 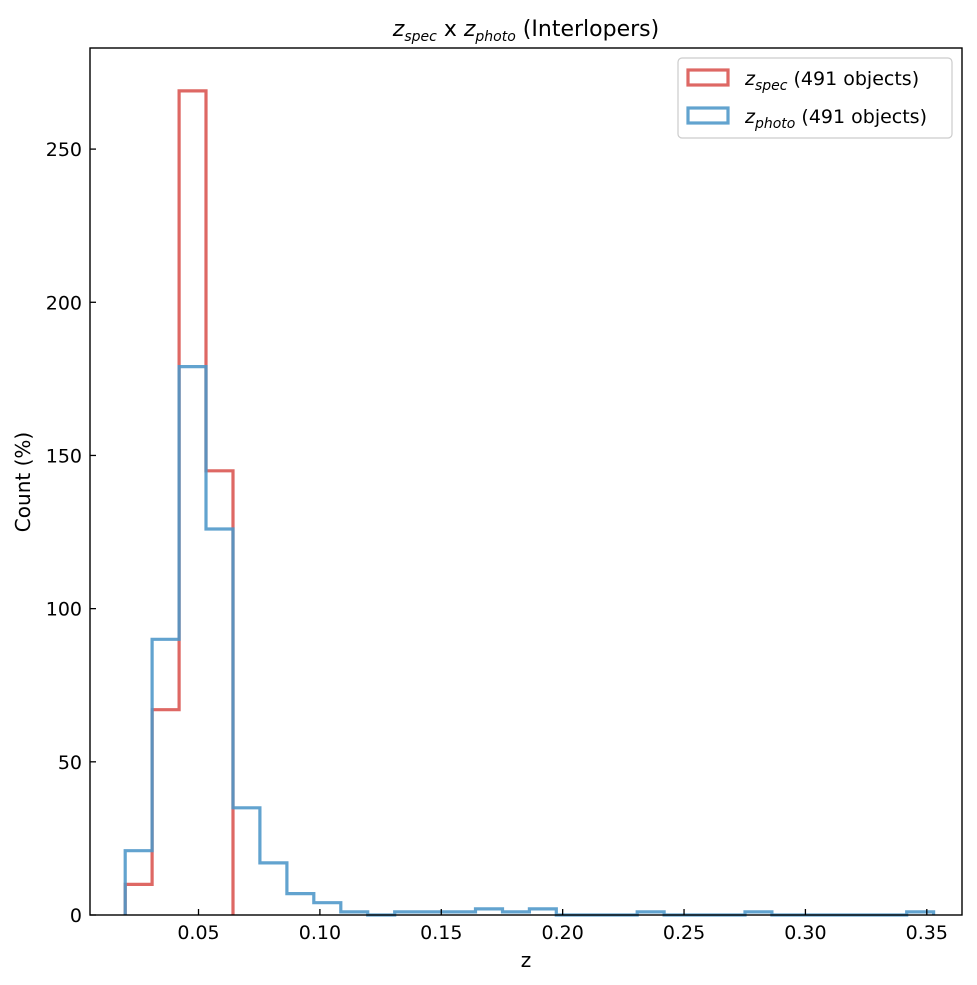 I want to click on text-part: x, so click(x=450, y=29).